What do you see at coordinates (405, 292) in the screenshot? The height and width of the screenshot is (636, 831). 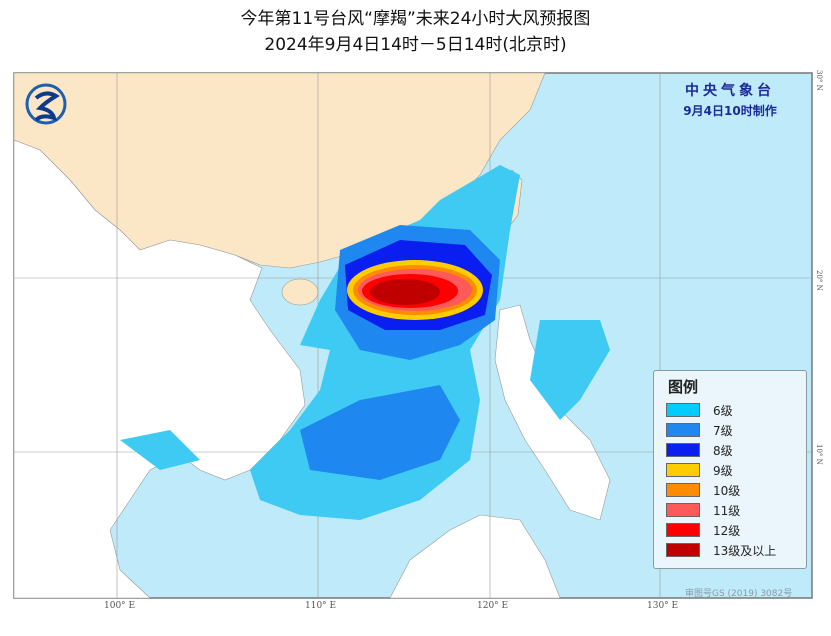 I see `wind-zone-13-plus` at bounding box center [405, 292].